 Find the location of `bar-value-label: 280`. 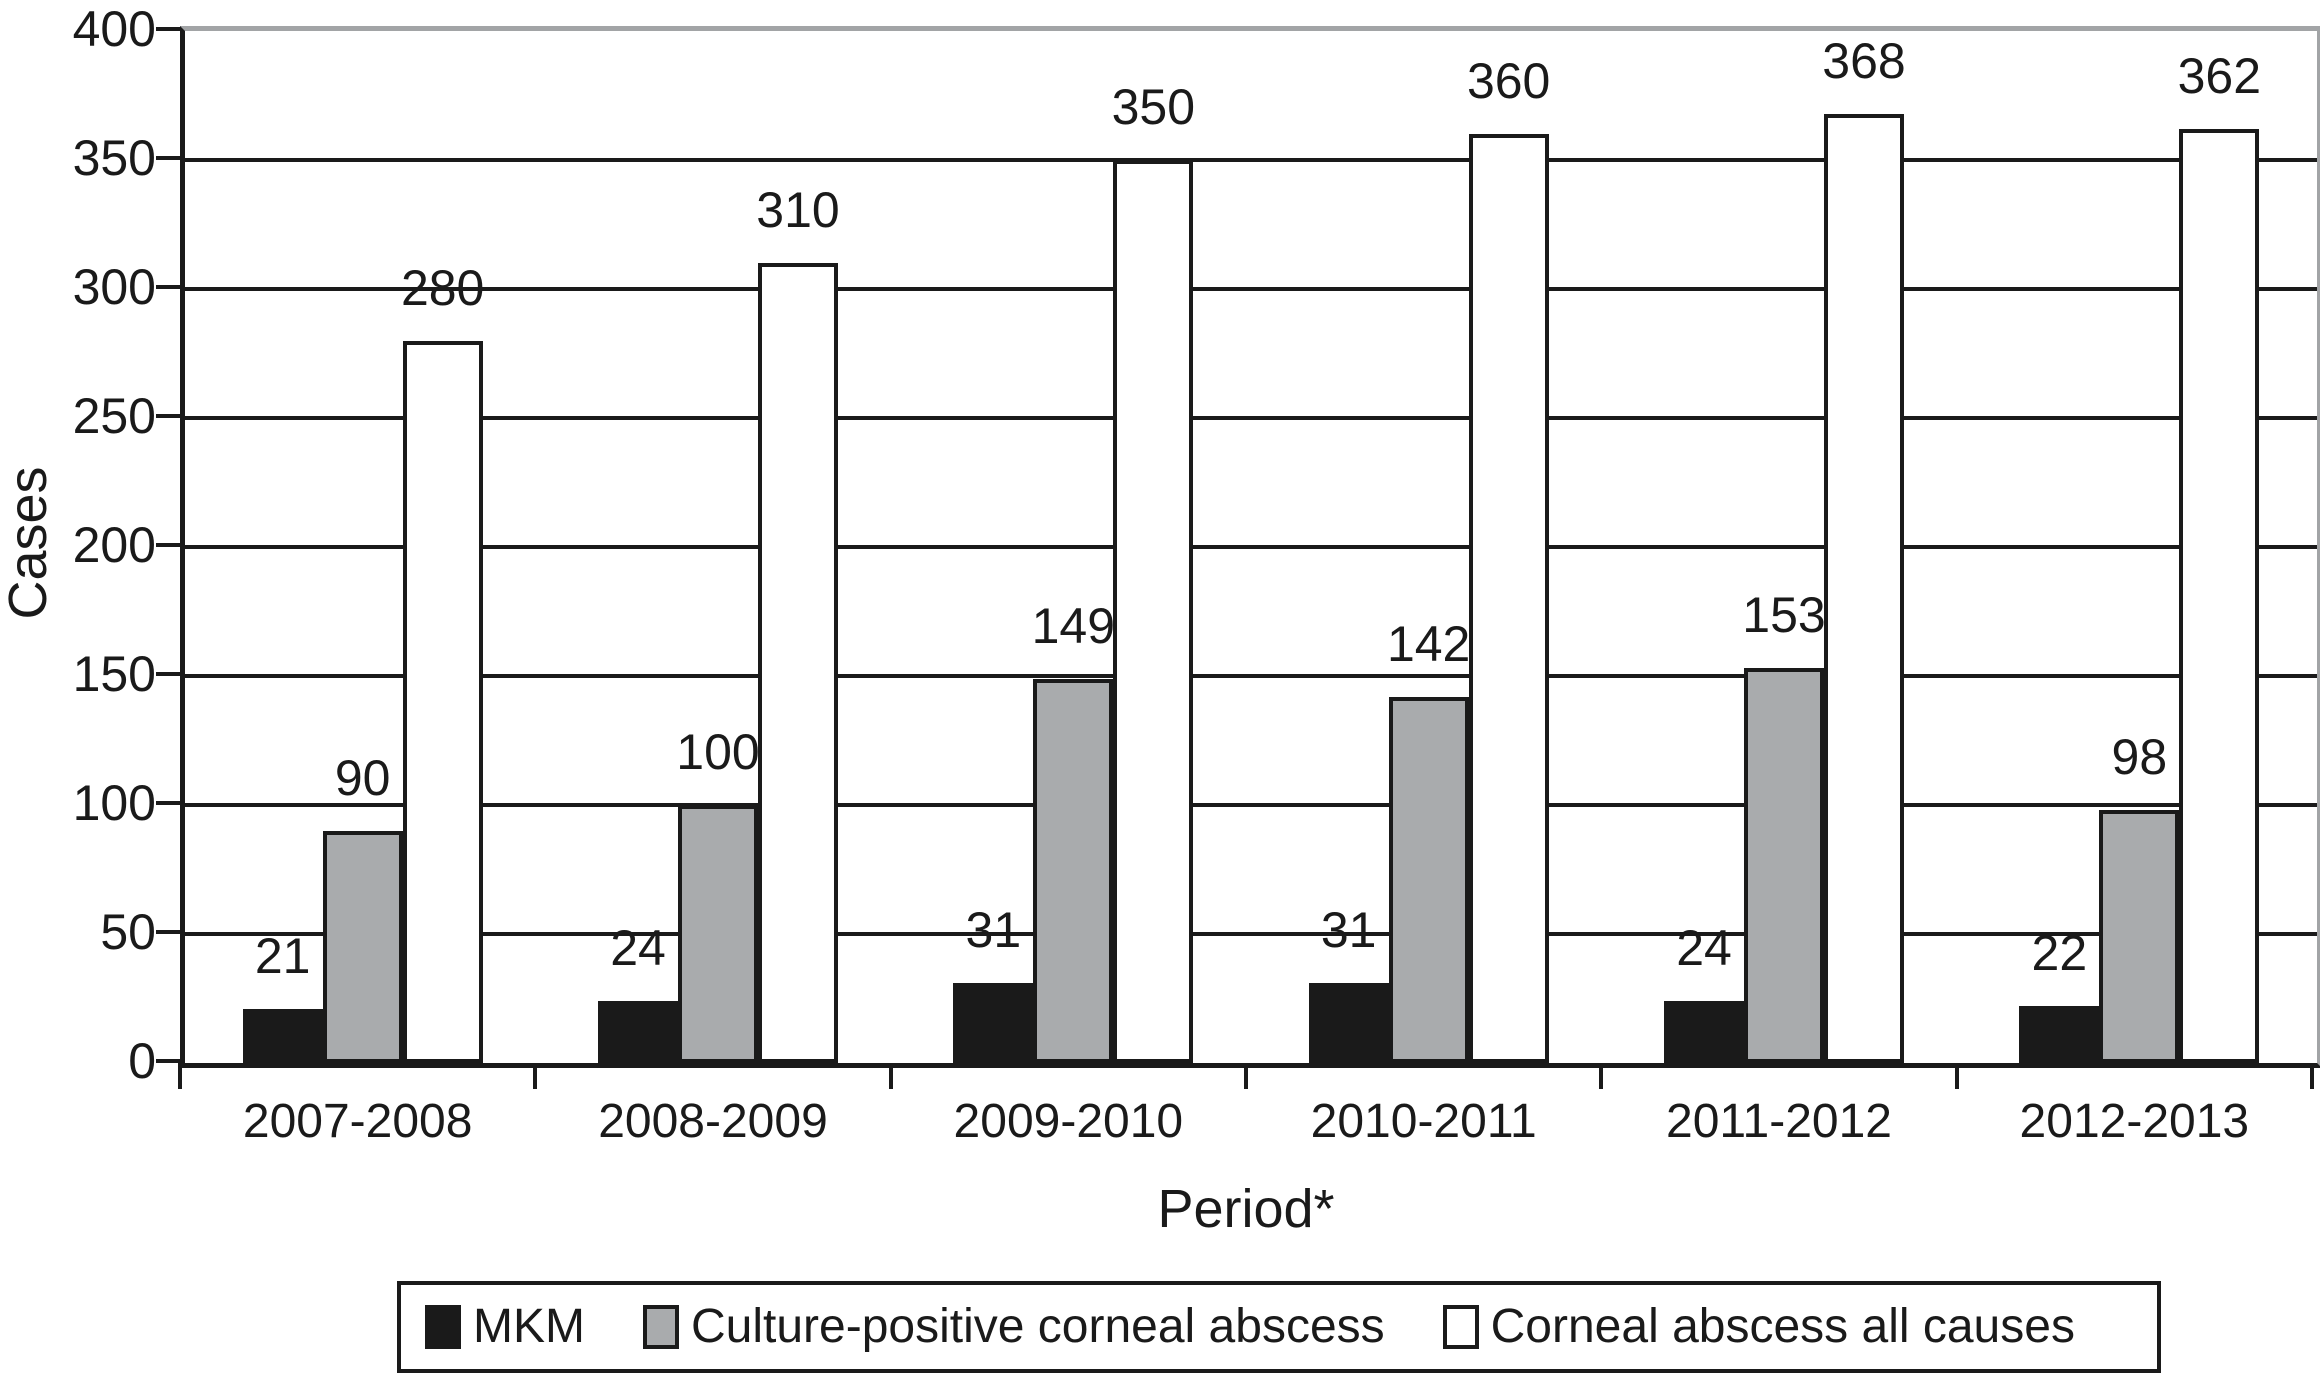

bar-value-label: 280 is located at coordinates (442, 287).